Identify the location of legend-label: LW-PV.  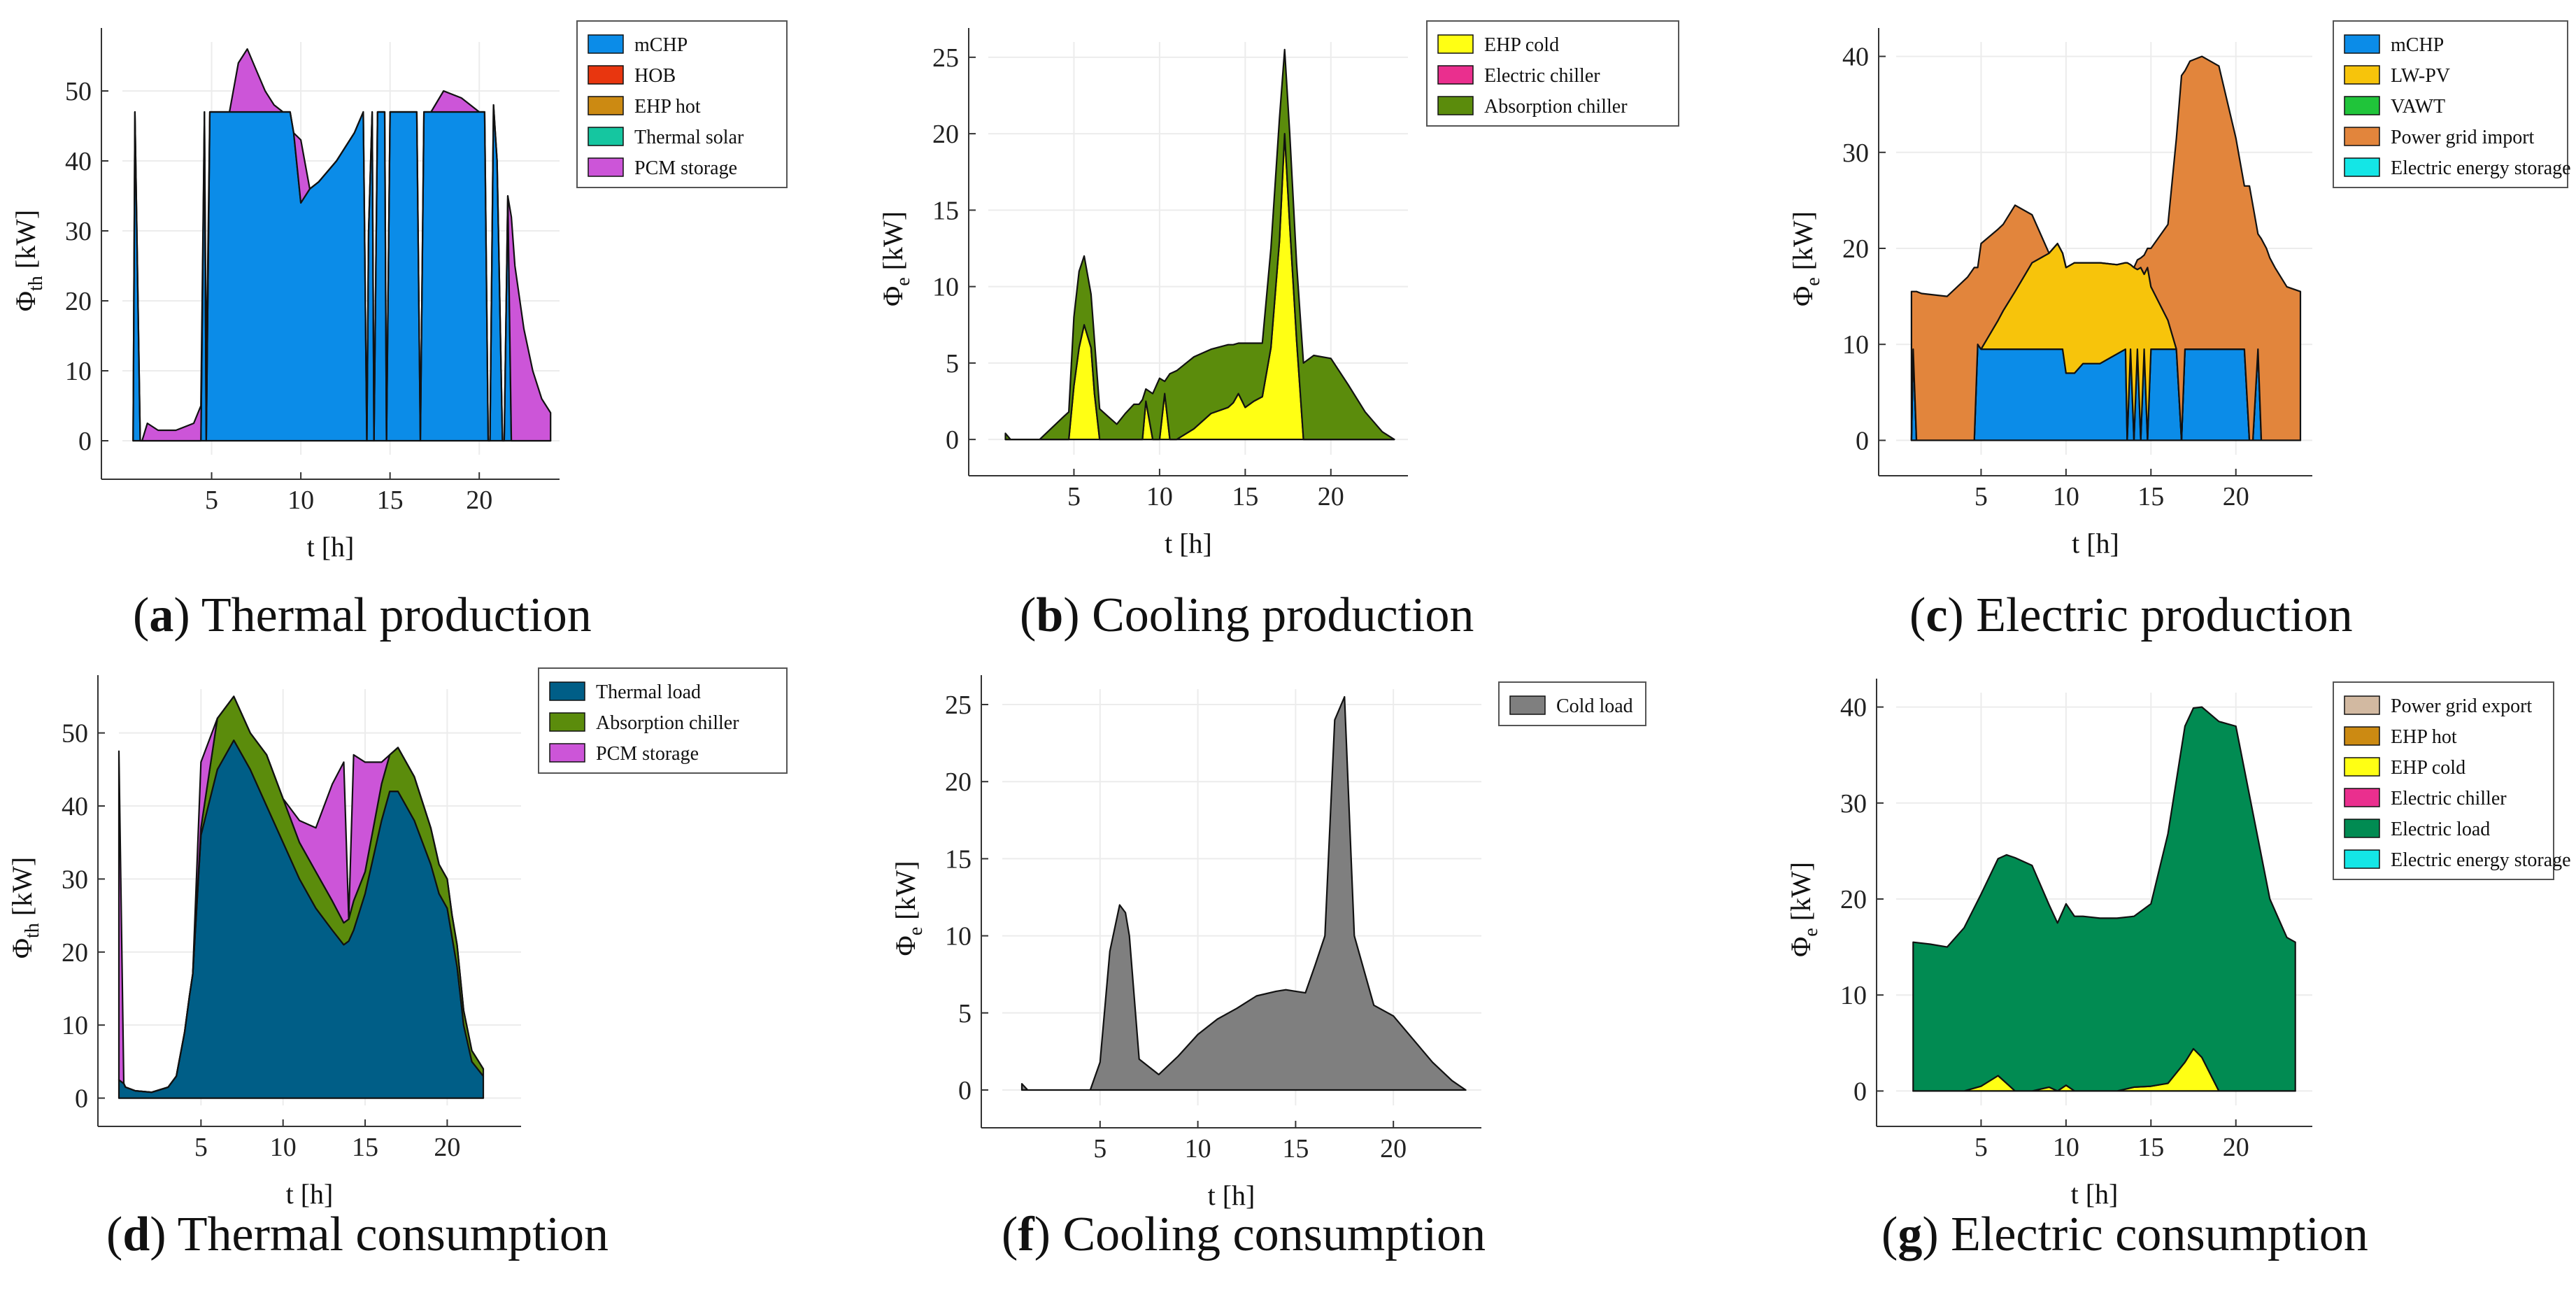
(2420, 76).